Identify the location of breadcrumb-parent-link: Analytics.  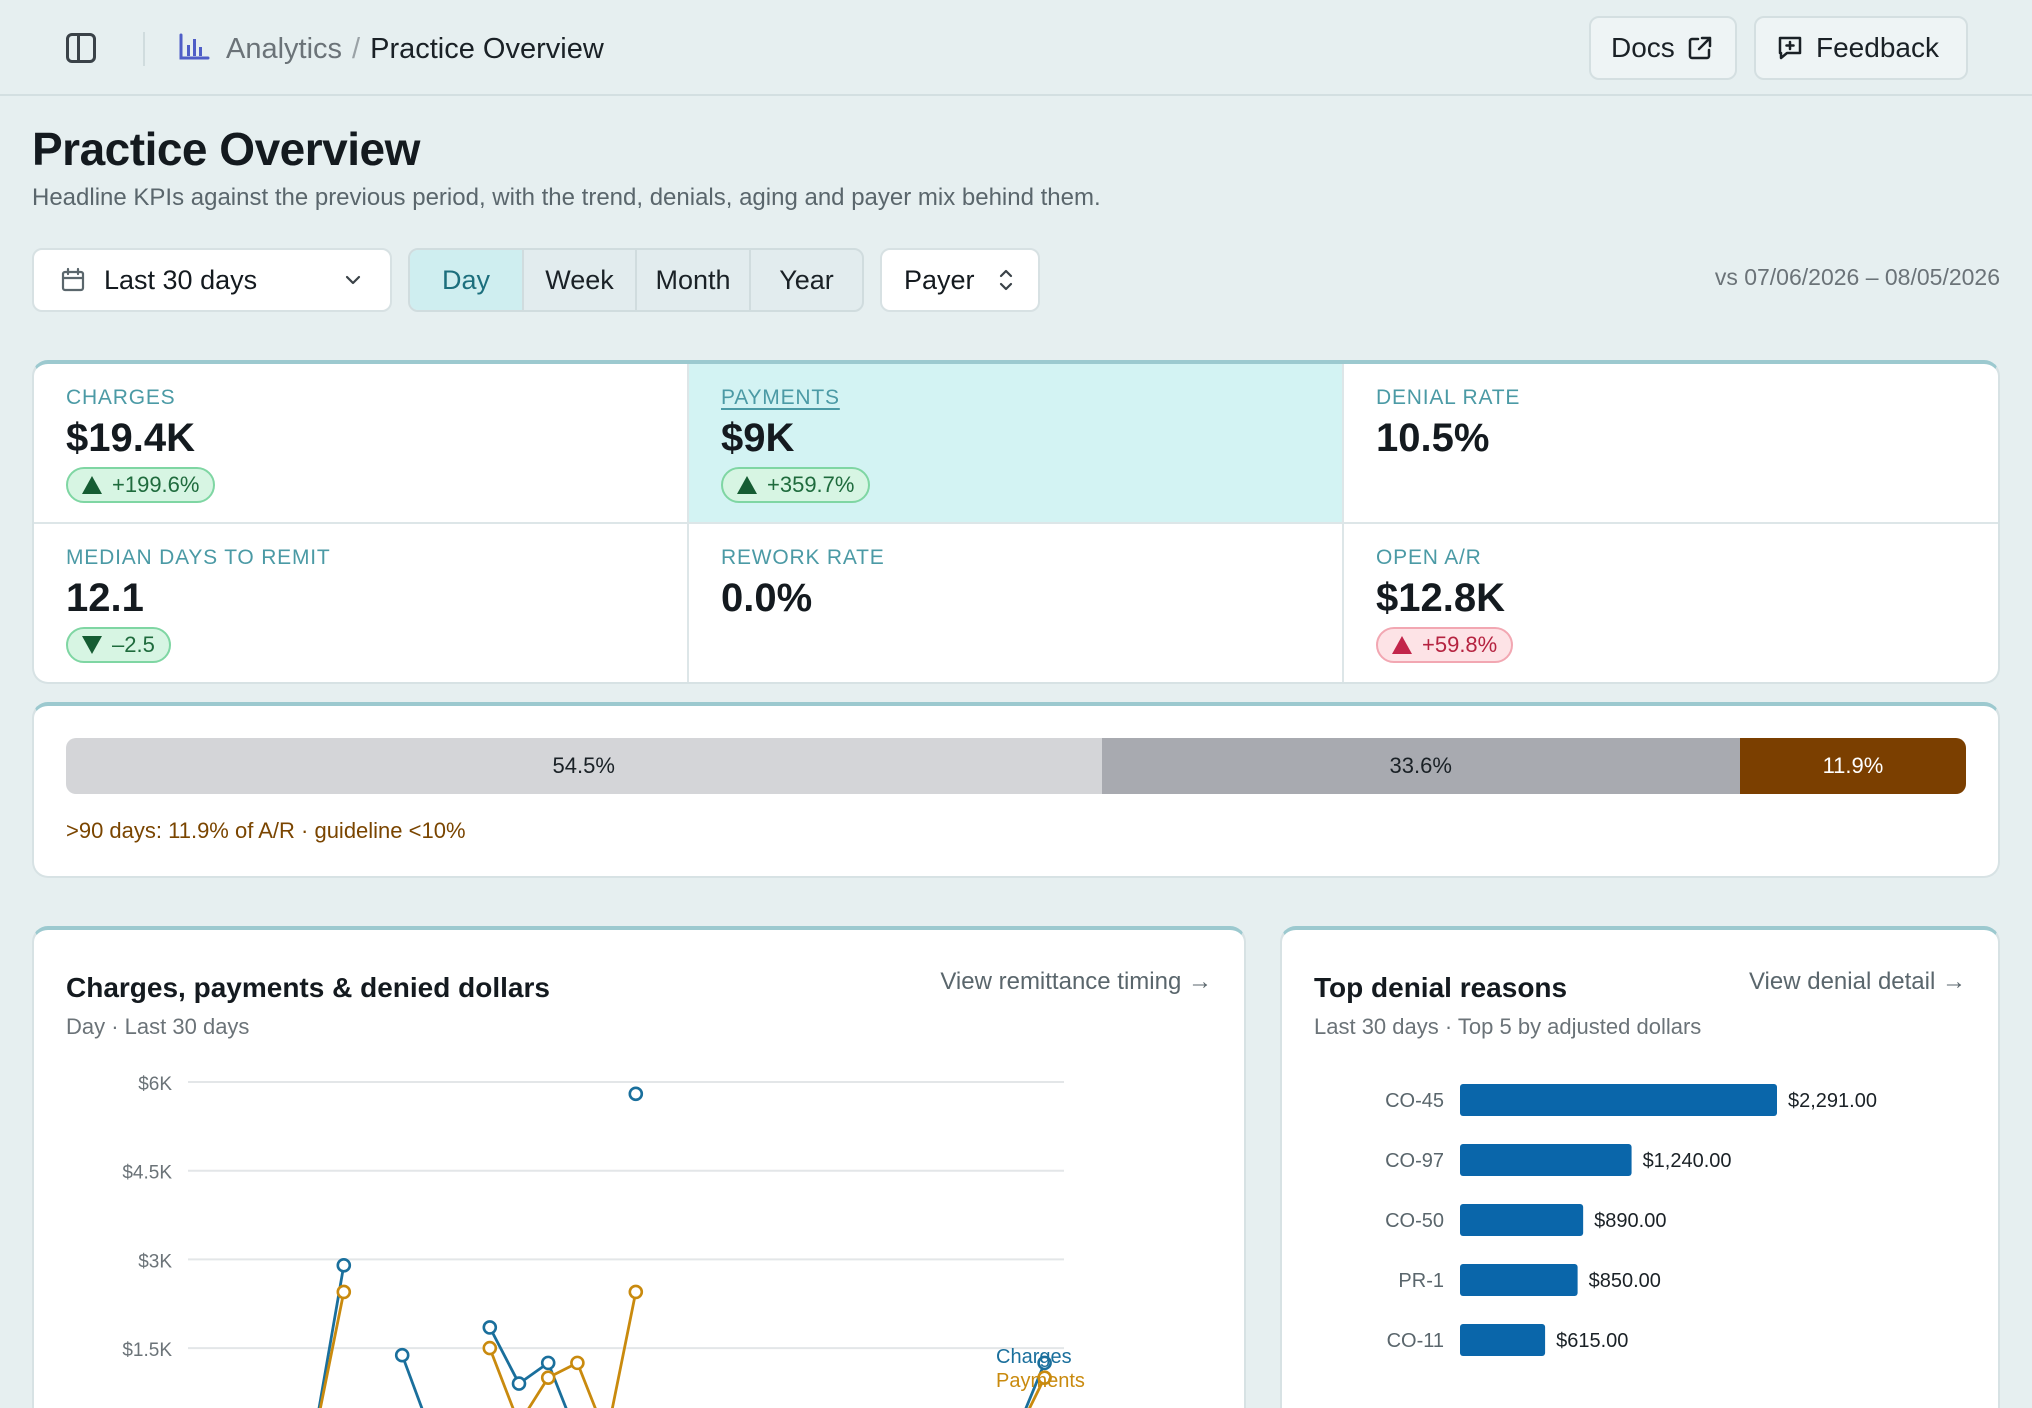
(284, 49).